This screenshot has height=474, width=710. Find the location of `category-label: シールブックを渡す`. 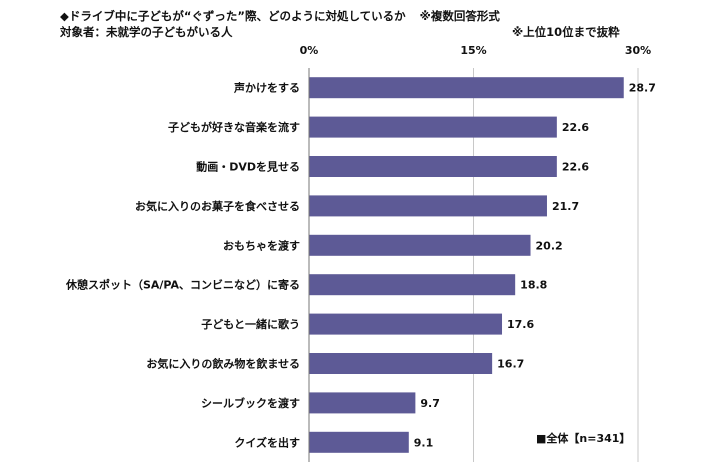

category-label: シールブックを渡す is located at coordinates (250, 403).